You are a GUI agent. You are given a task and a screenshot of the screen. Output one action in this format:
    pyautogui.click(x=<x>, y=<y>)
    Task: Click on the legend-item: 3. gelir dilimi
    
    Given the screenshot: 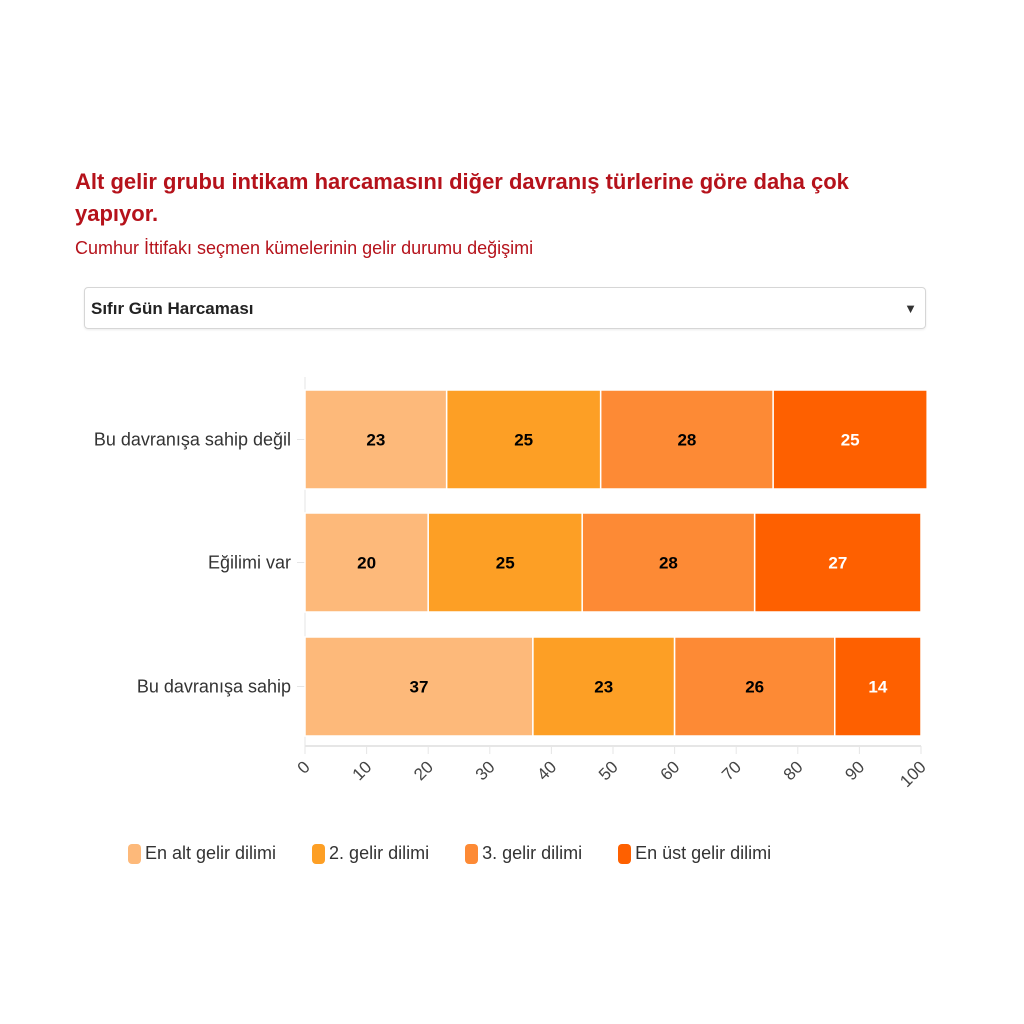 What is the action you would take?
    pyautogui.click(x=523, y=853)
    